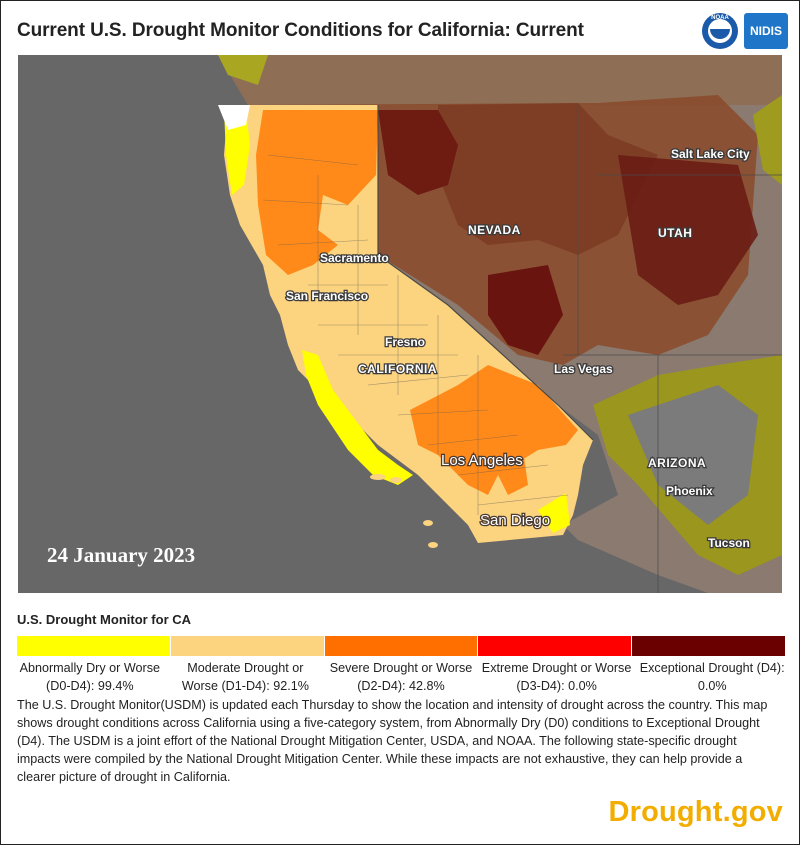 The width and height of the screenshot is (800, 845). I want to click on nevada-severe-area, so click(548, 179).